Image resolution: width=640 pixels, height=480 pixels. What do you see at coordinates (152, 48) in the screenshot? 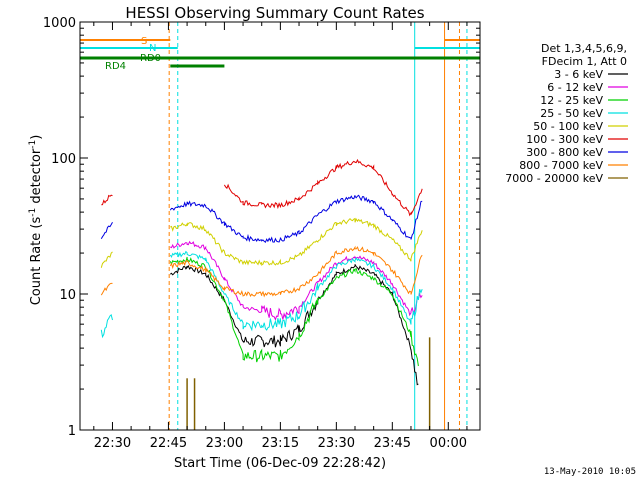
I see `flag-label-n: N` at bounding box center [152, 48].